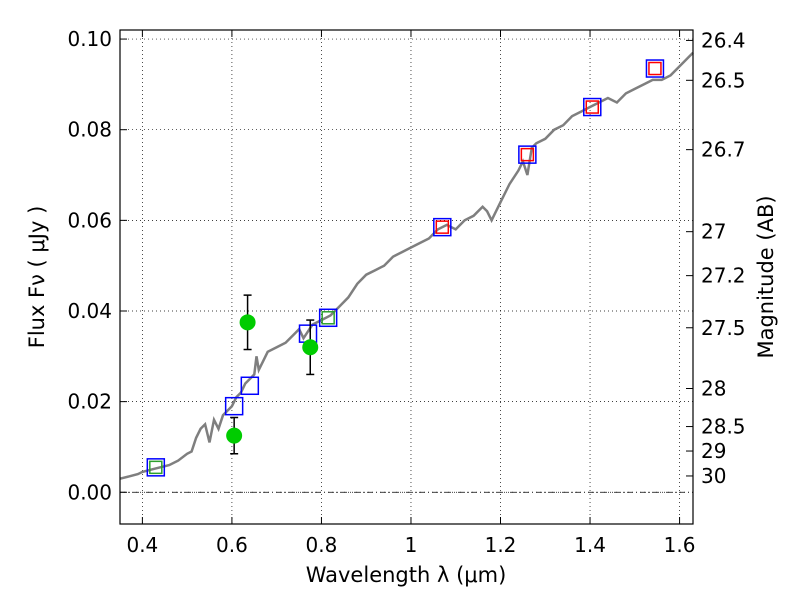  I want to click on x-tick-label: 1, so click(411, 545).